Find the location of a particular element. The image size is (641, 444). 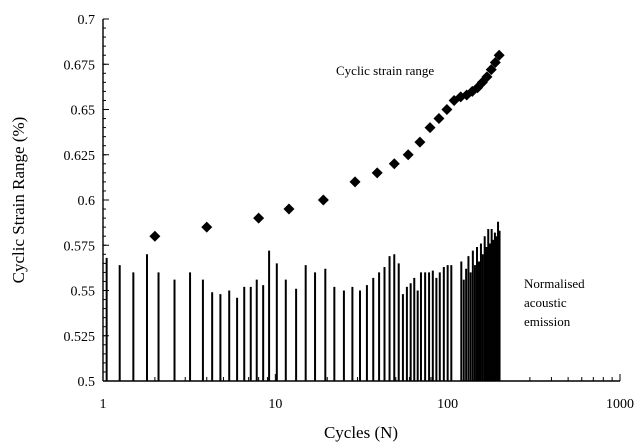

strain-label-line: Cyclic strain range is located at coordinates (385, 70).